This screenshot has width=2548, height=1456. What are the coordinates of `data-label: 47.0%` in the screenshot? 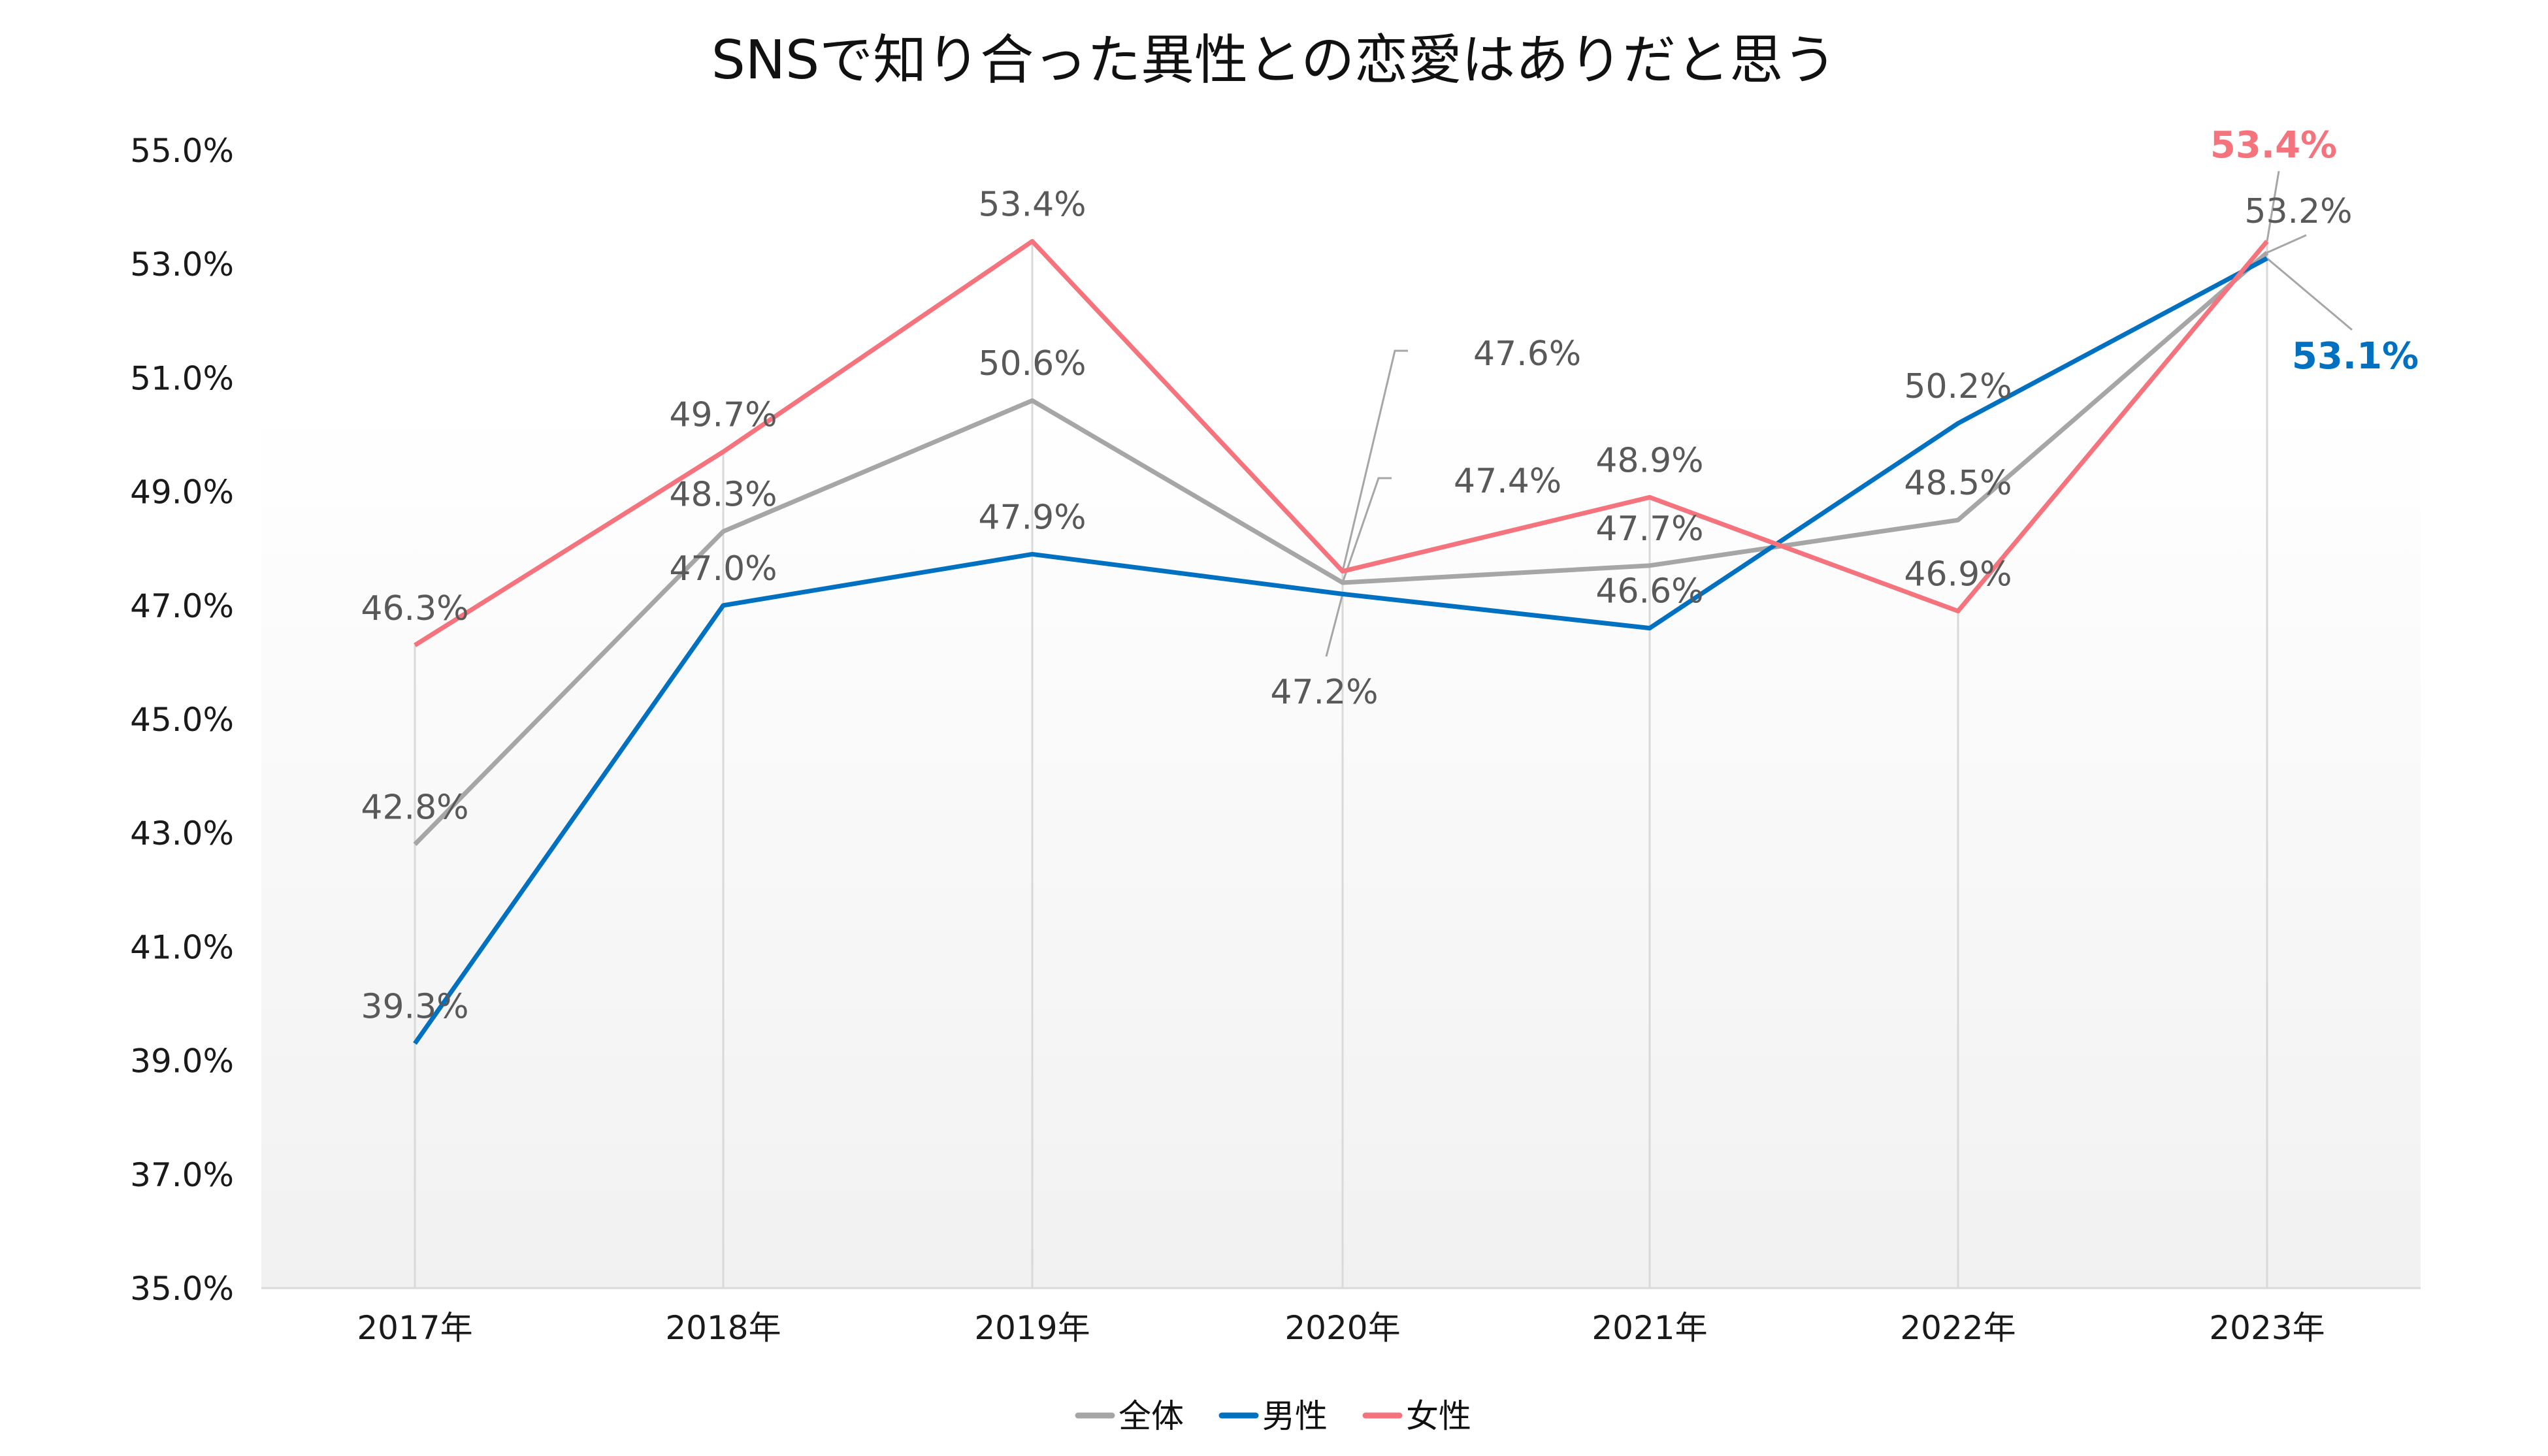 It's located at (723, 569).